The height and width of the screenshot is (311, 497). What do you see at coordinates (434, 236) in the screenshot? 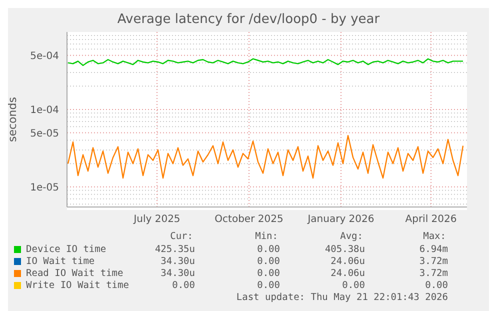
I see `text: Max:` at bounding box center [434, 236].